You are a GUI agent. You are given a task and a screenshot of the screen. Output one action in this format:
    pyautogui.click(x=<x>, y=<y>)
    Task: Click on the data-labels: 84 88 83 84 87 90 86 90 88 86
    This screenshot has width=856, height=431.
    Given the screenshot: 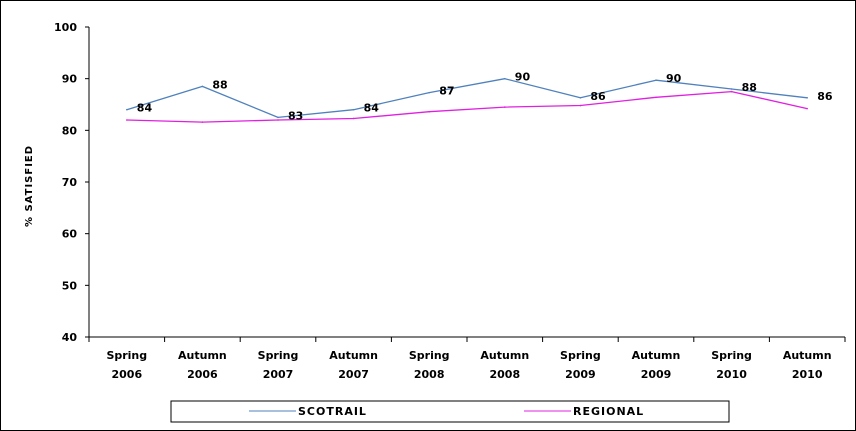 What is the action you would take?
    pyautogui.click(x=485, y=97)
    